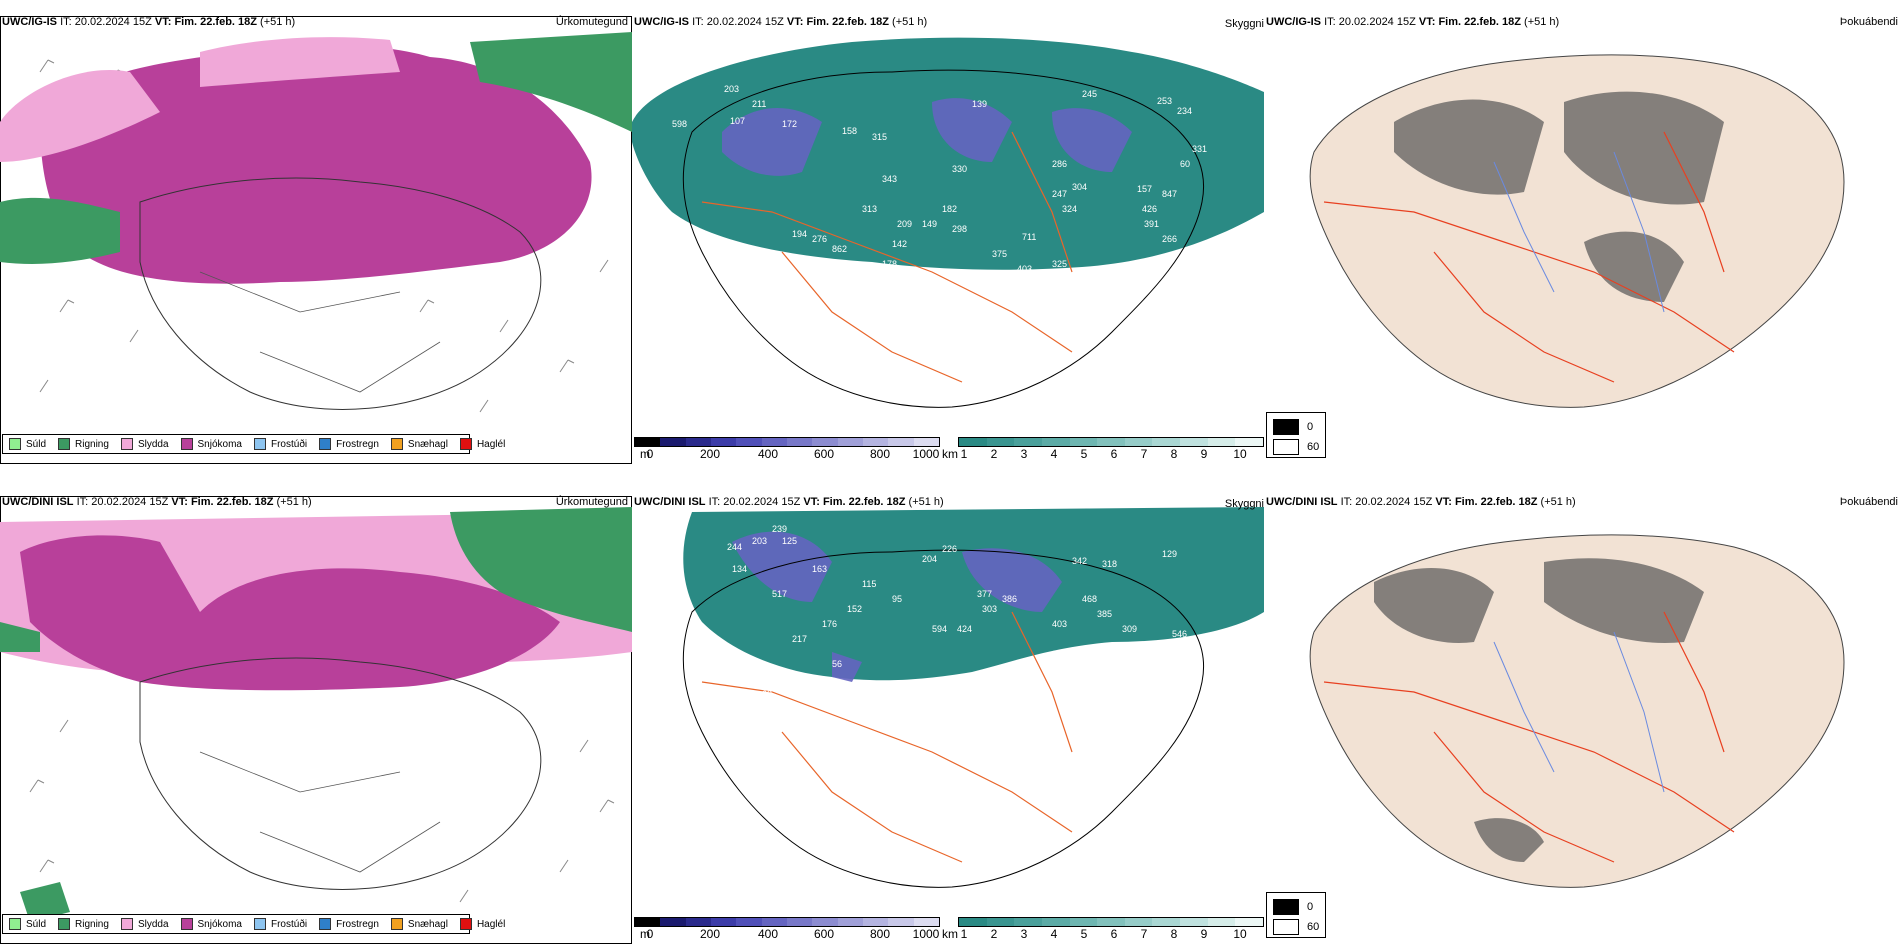 The height and width of the screenshot is (950, 1900). What do you see at coordinates (144, 444) in the screenshot?
I see `legend-item: Slydda` at bounding box center [144, 444].